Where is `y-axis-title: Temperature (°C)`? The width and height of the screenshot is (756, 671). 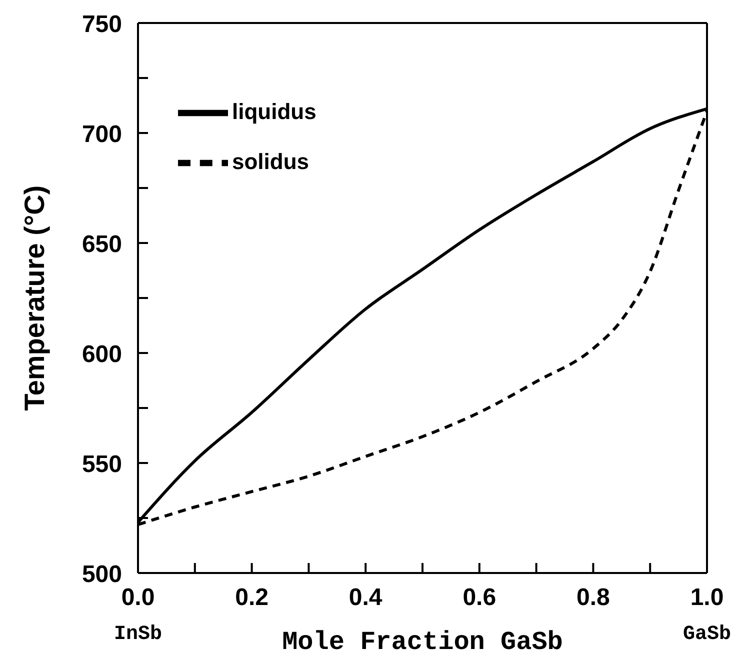
y-axis-title: Temperature (°C) is located at coordinates (34, 298).